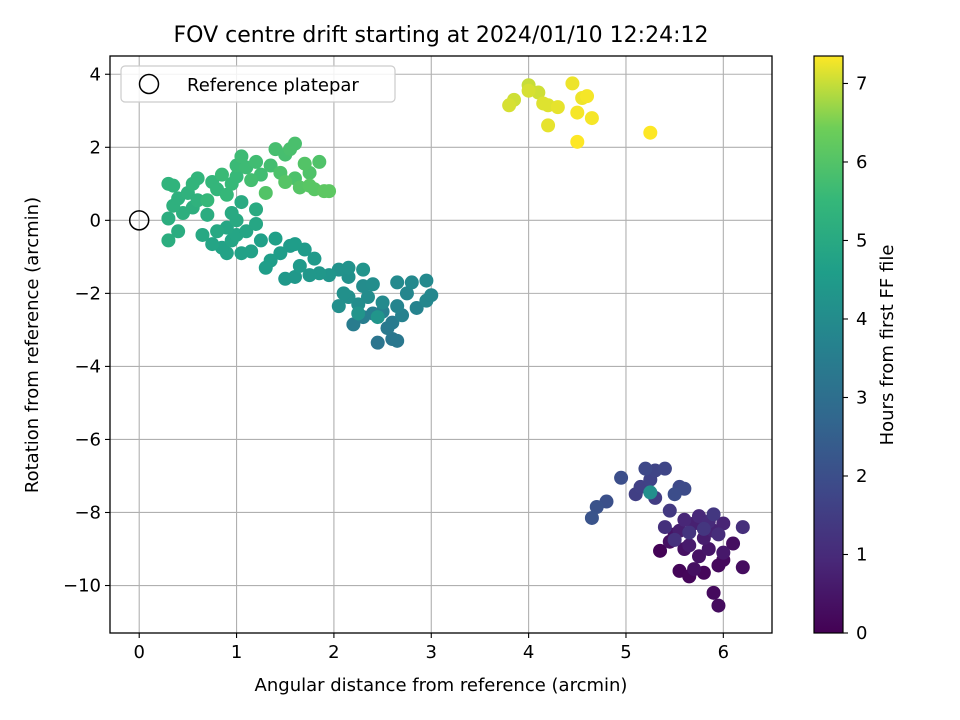  Describe the element at coordinates (273, 85) in the screenshot. I see `legend-label: Reference platepar` at that location.